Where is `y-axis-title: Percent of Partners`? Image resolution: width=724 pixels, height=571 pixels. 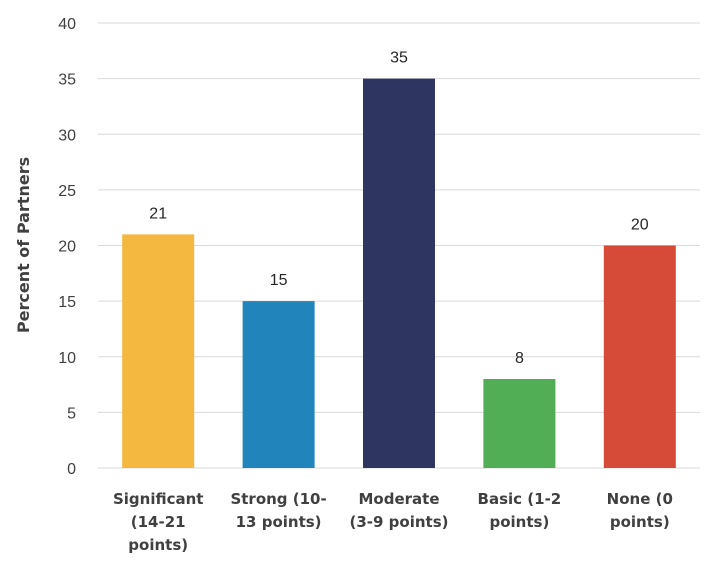 y-axis-title: Percent of Partners is located at coordinates (23, 245).